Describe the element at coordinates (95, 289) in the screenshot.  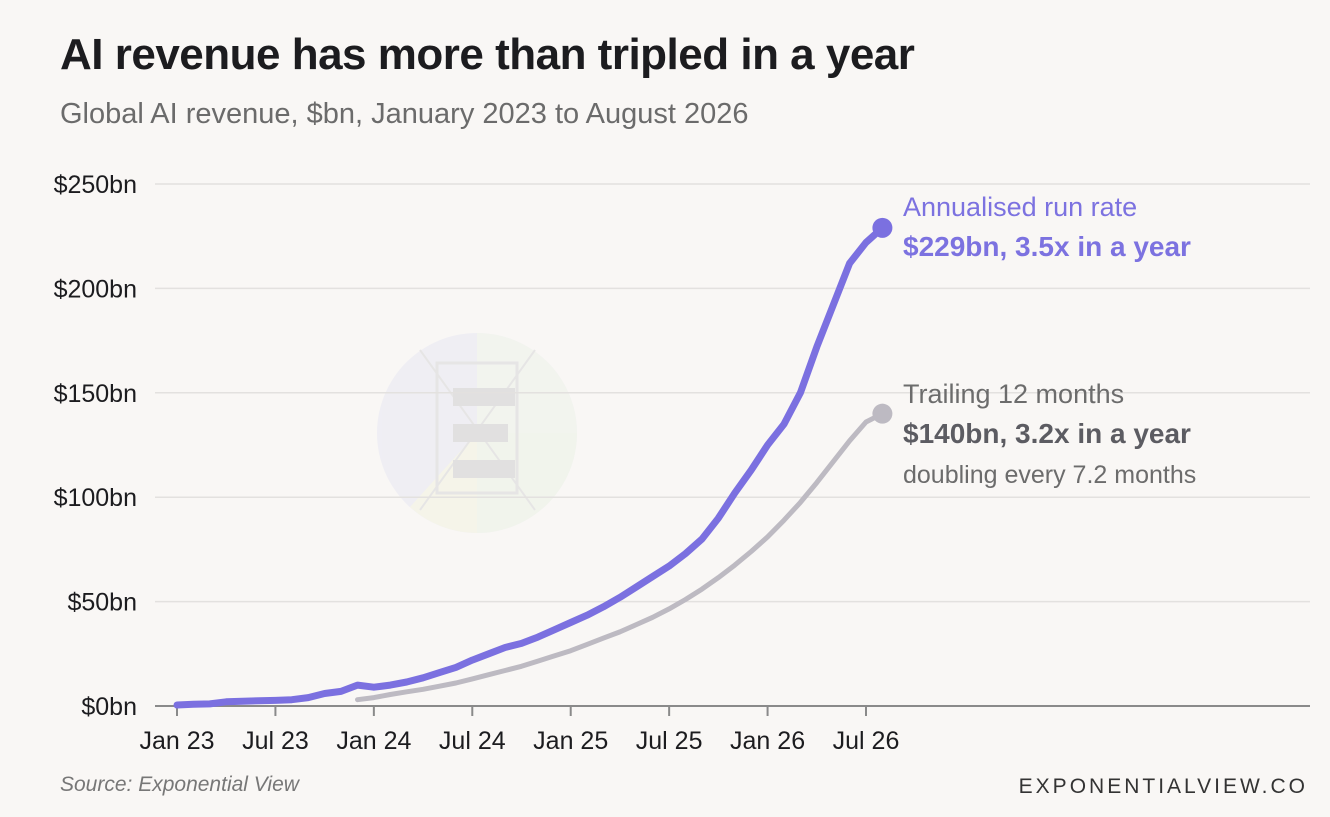
I see `y-tick-label: $200bn` at that location.